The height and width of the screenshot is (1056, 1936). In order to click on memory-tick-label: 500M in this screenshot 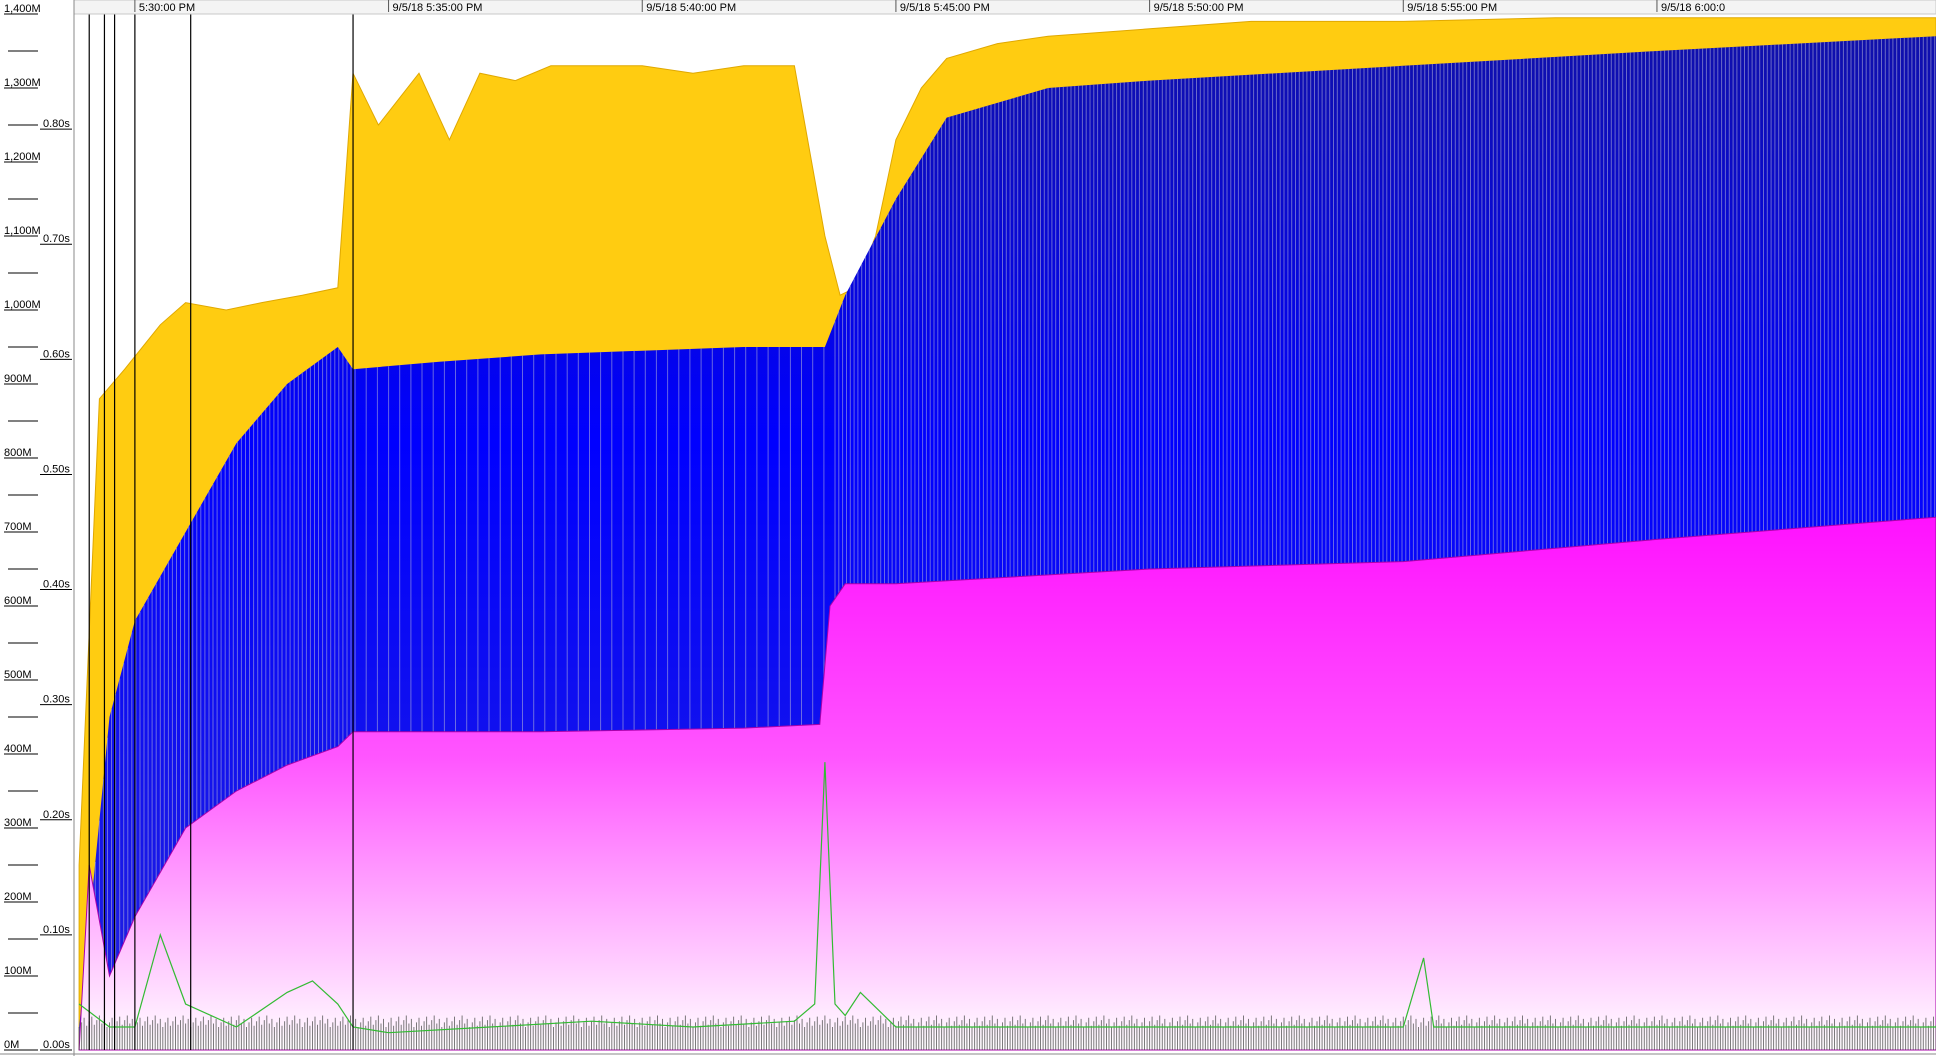, I will do `click(18, 675)`.